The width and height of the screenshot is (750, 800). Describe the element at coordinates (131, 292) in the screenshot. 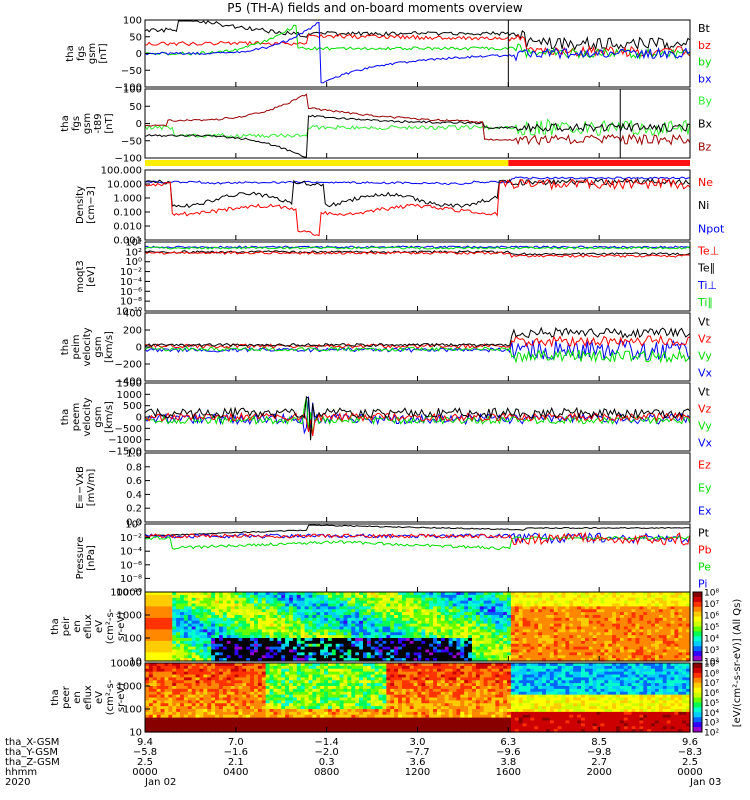

I see `temperature-ytick-label: 10⁻⁶` at that location.